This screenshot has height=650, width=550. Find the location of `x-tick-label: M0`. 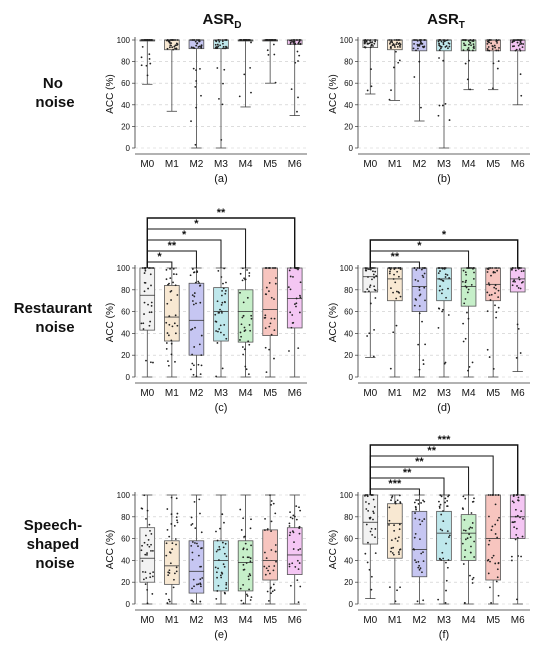

x-tick-label: M0 is located at coordinates (370, 393).